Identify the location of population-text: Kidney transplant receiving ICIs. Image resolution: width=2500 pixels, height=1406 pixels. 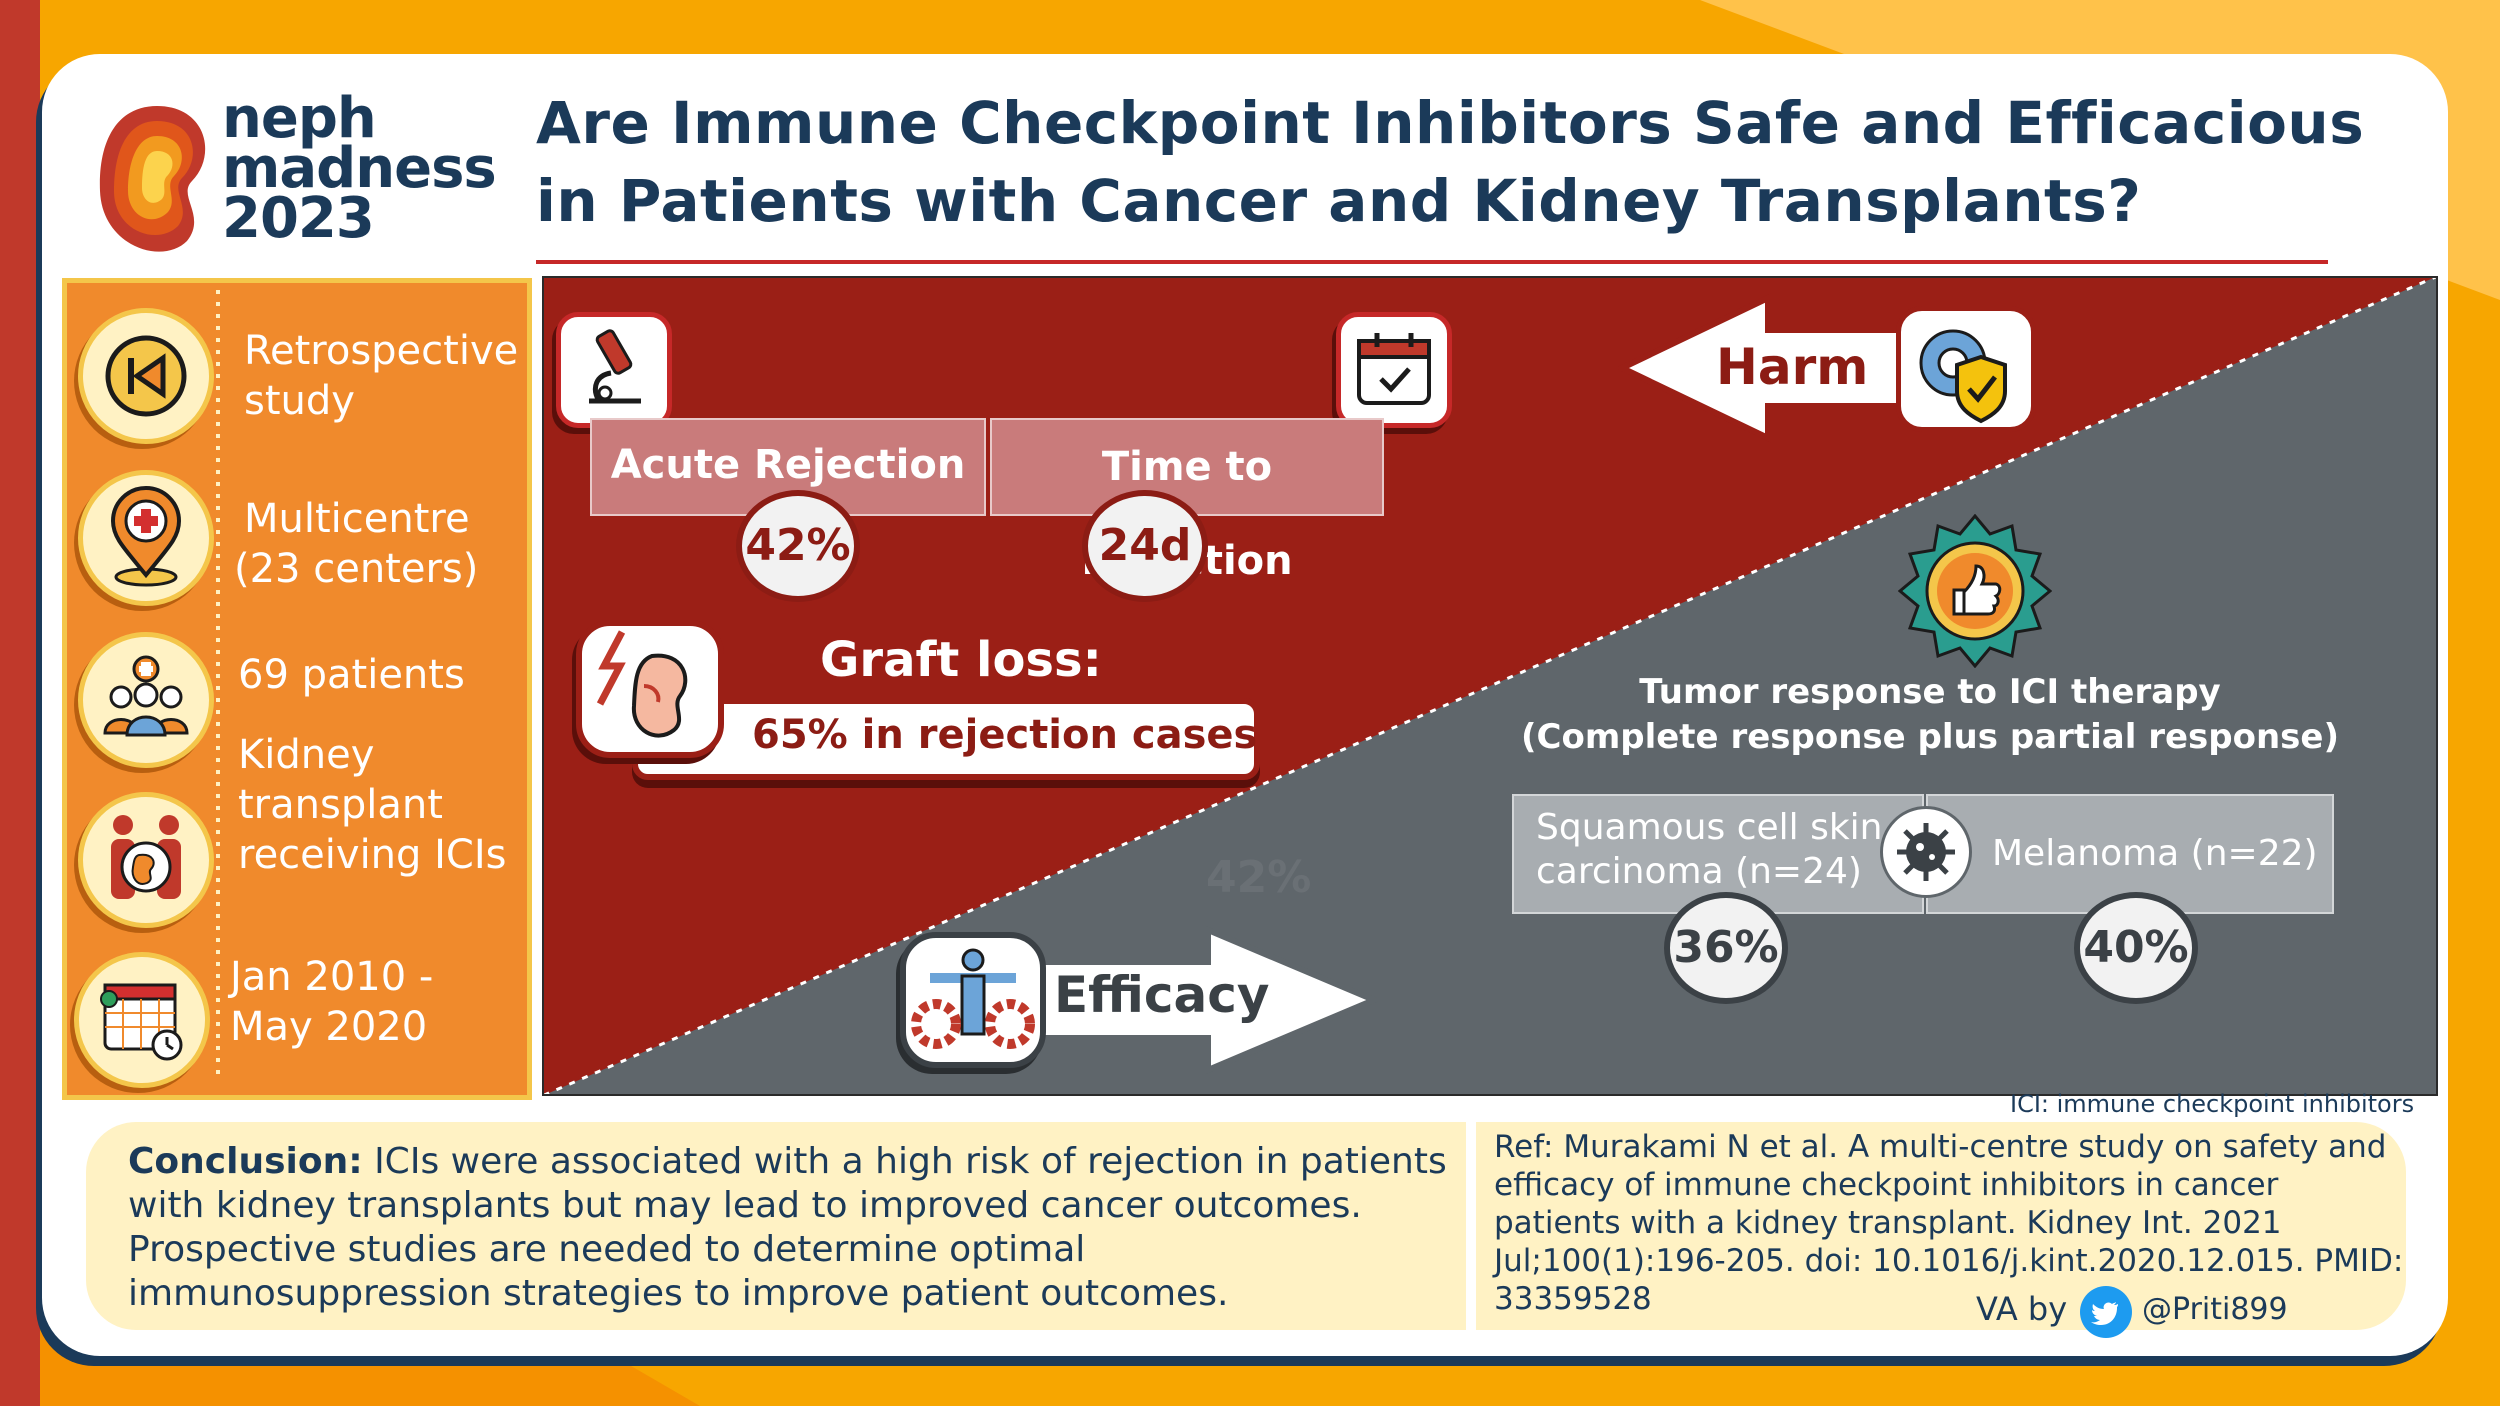
(372, 805).